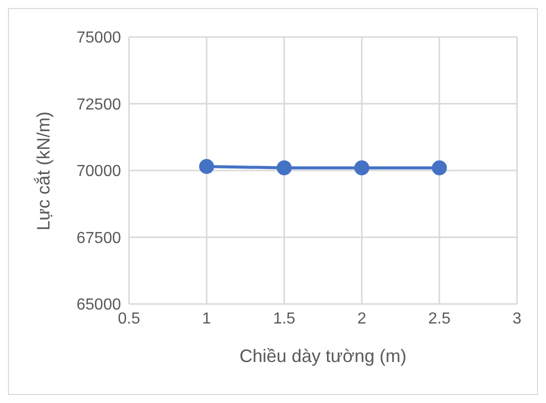 Image resolution: width=546 pixels, height=403 pixels. What do you see at coordinates (207, 319) in the screenshot?
I see `x-tick-label: 1` at bounding box center [207, 319].